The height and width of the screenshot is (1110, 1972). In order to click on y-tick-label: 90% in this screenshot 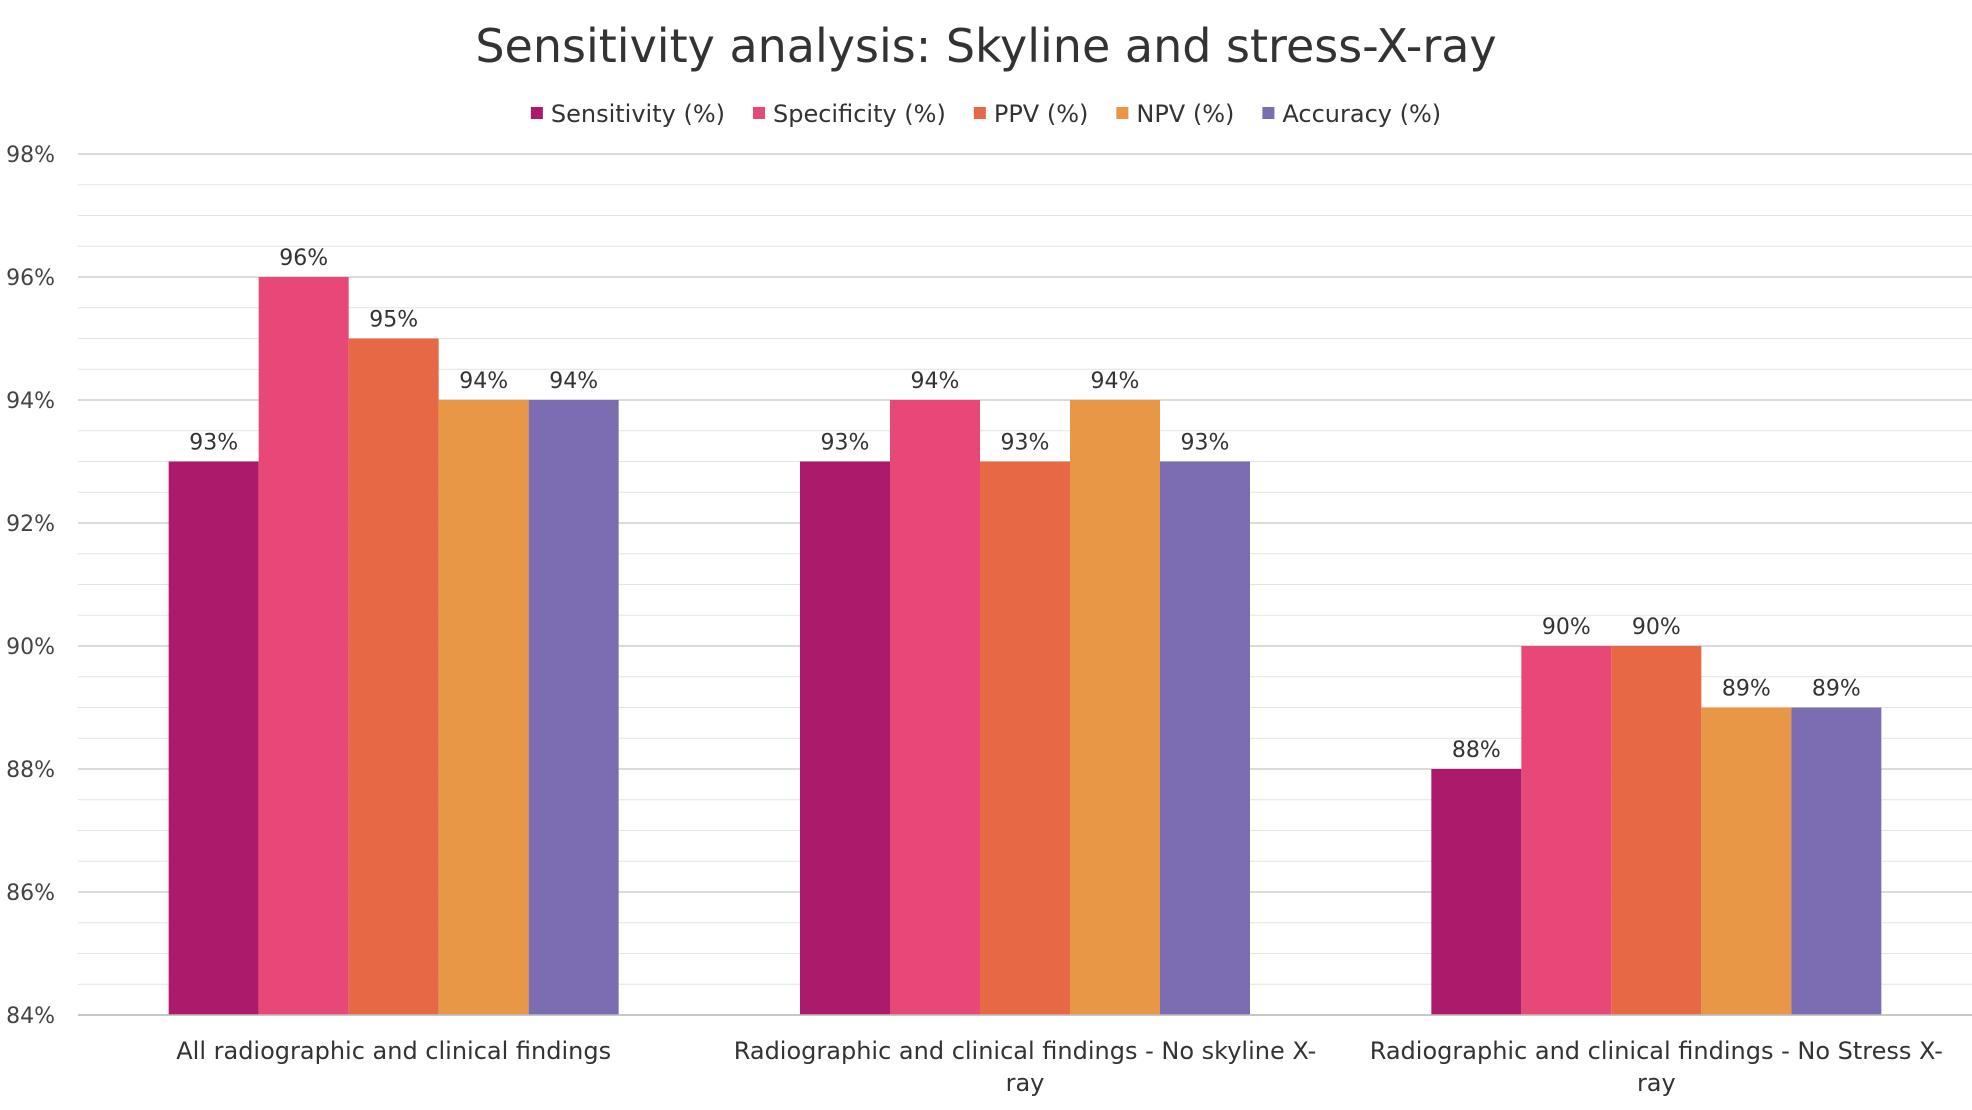, I will do `click(30, 647)`.